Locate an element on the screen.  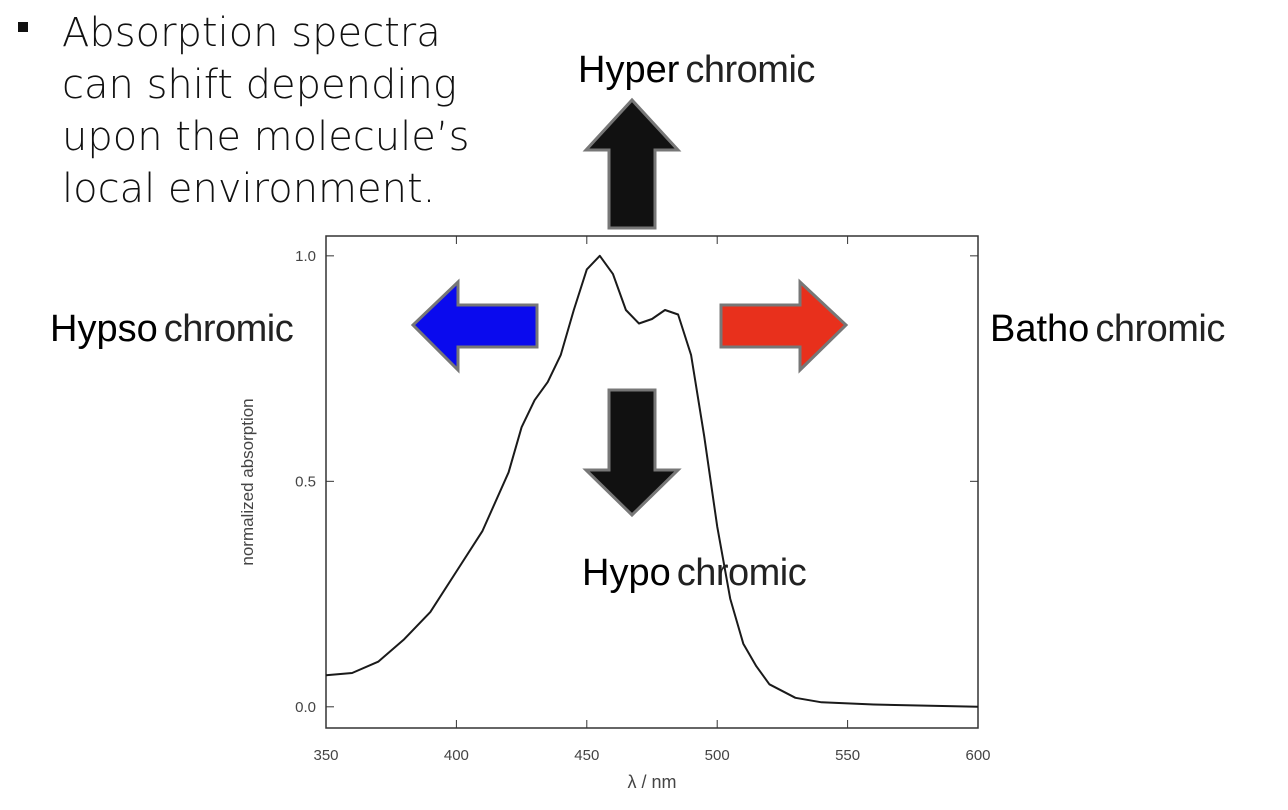
annotation: Hyper chromic is located at coordinates (696, 70).